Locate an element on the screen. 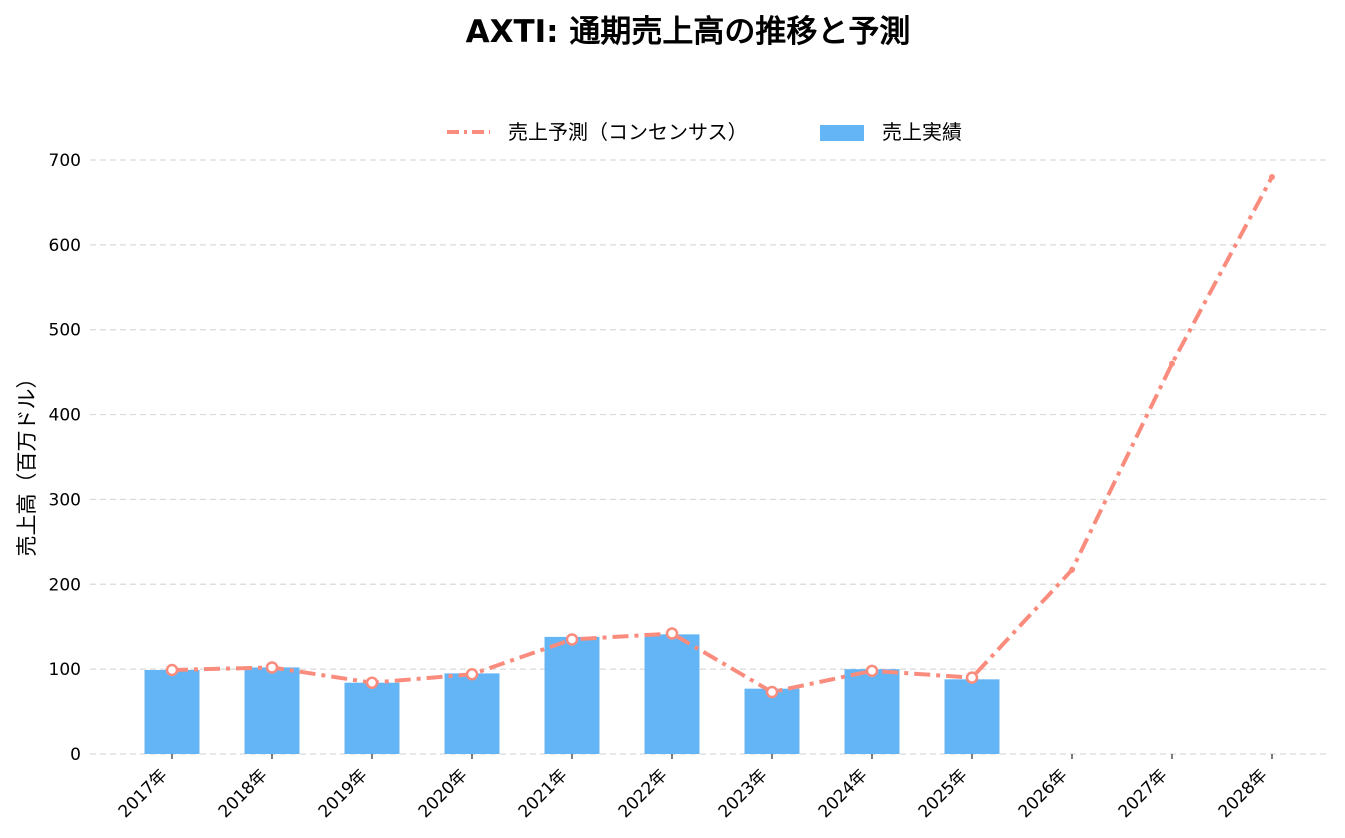  x-tick-label: 2025年 is located at coordinates (943, 793).